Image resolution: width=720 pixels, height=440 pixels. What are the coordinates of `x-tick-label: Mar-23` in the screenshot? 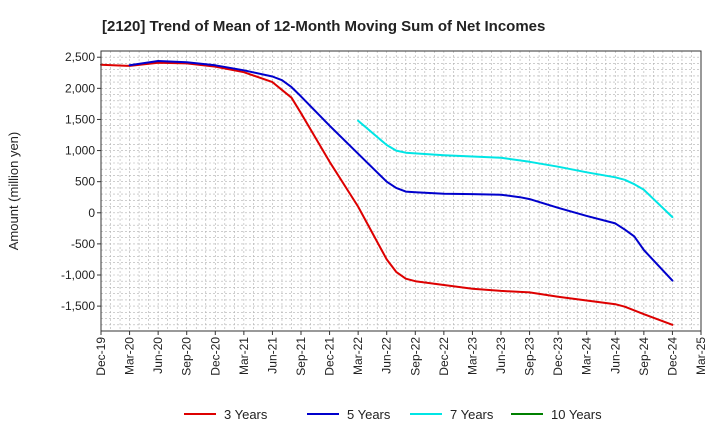 It's located at (472, 356).